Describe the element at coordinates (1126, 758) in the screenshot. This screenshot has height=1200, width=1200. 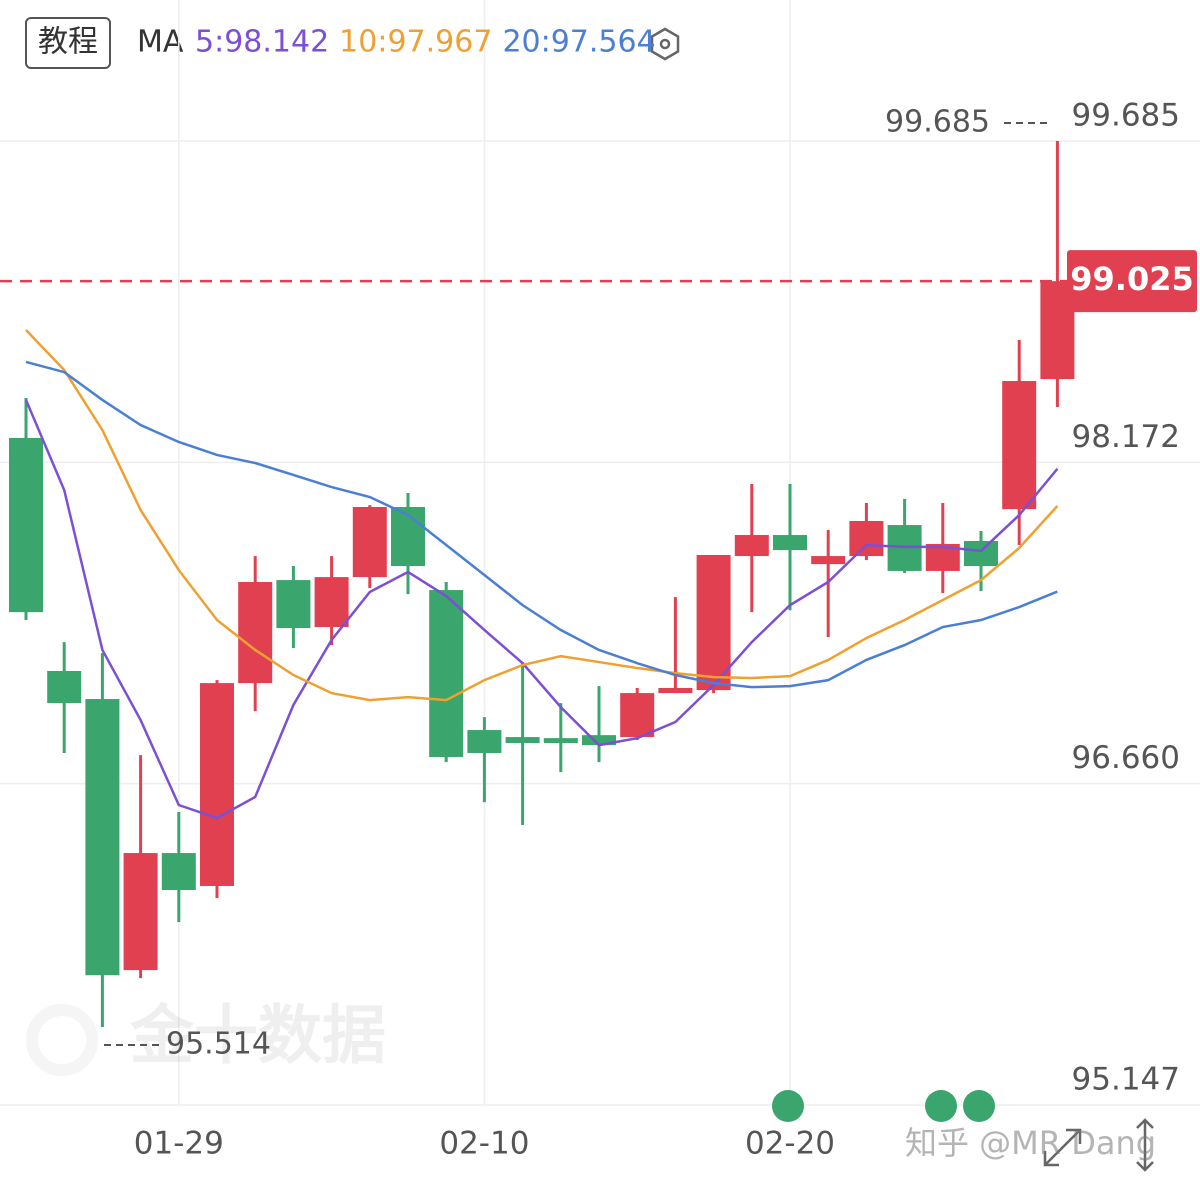
I see `y-tick-label: 96.660` at that location.